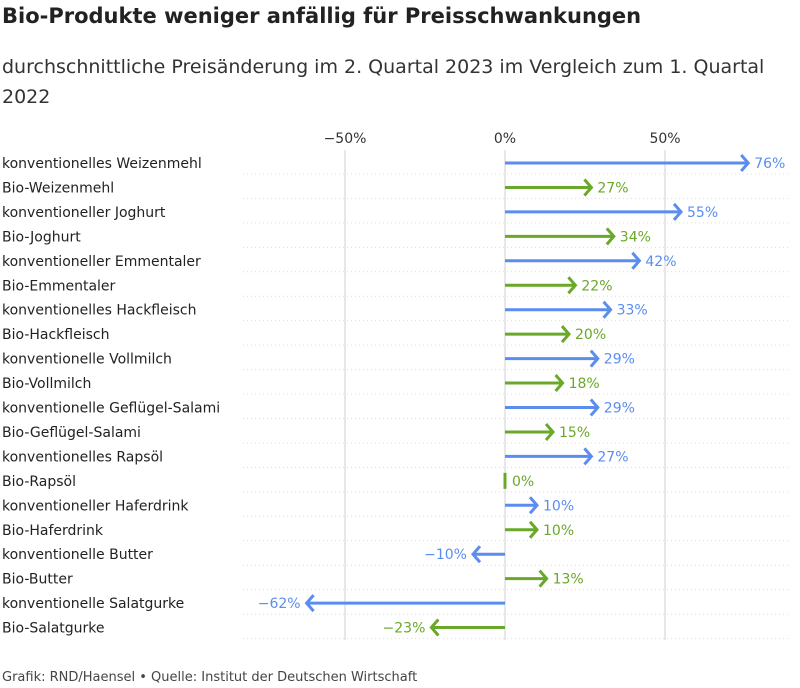 The width and height of the screenshot is (800, 688). I want to click on category-label: konventionelles Weizenmehl, so click(102, 164).